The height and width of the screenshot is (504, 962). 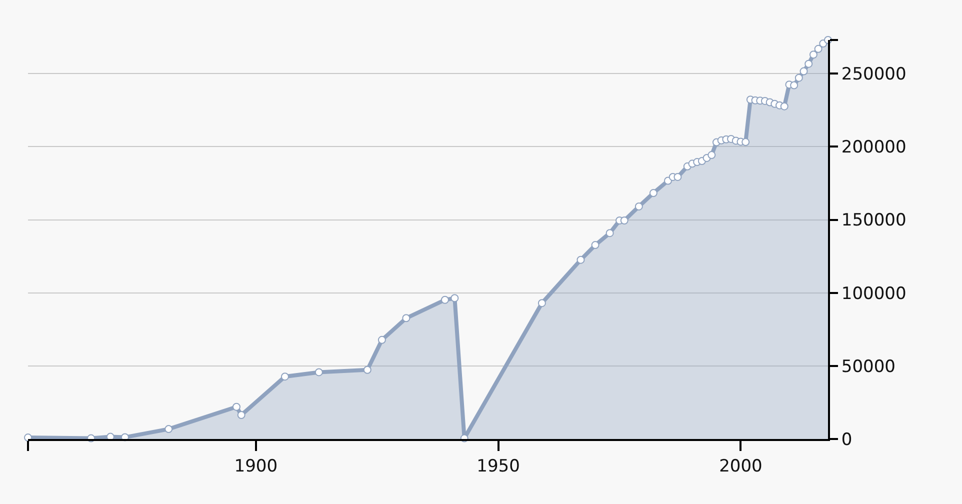 I want to click on x-tick-label: 1900, so click(x=256, y=466).